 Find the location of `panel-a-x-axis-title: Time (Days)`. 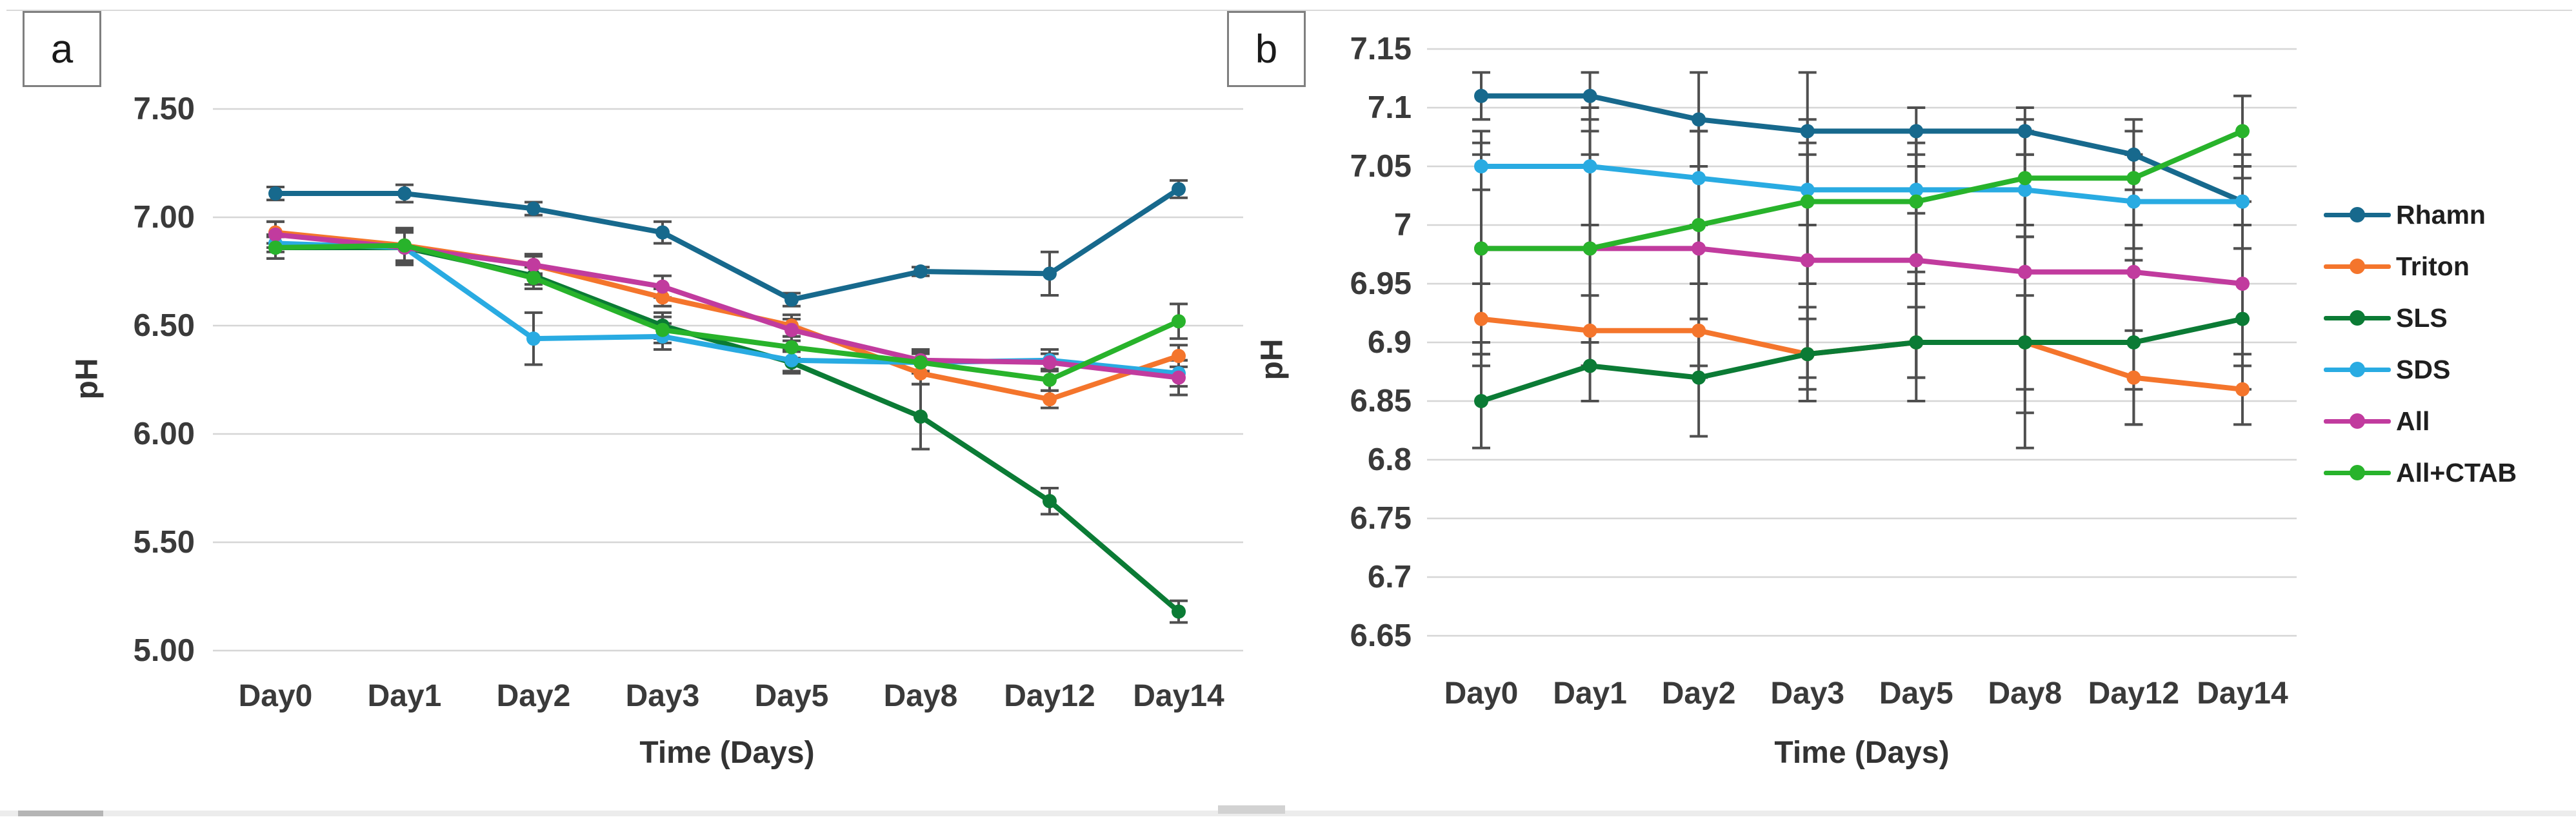

panel-a-x-axis-title: Time (Days) is located at coordinates (727, 753).